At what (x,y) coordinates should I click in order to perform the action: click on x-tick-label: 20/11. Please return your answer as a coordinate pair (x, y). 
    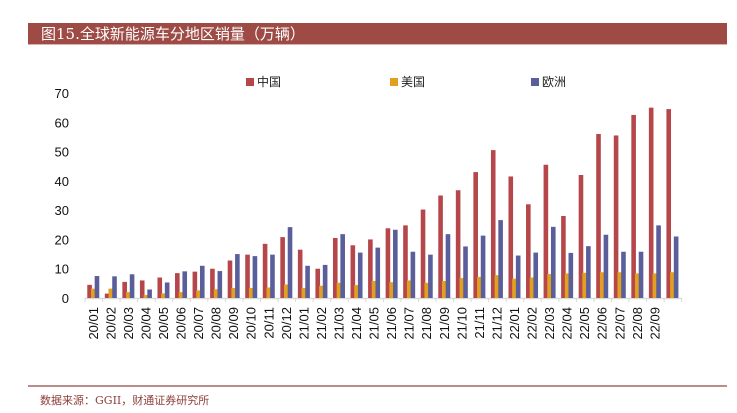
    Looking at the image, I should click on (268, 323).